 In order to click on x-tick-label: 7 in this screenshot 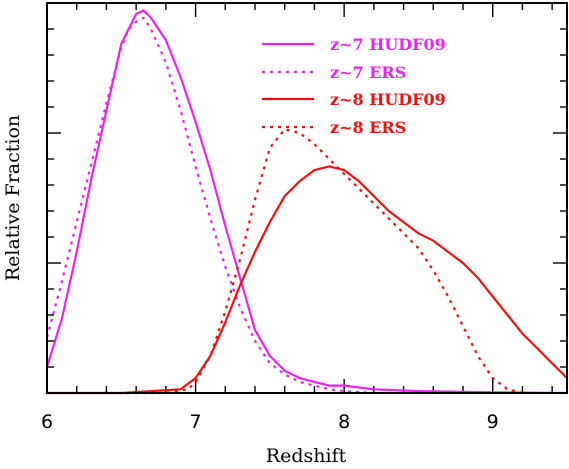, I will do `click(196, 422)`.